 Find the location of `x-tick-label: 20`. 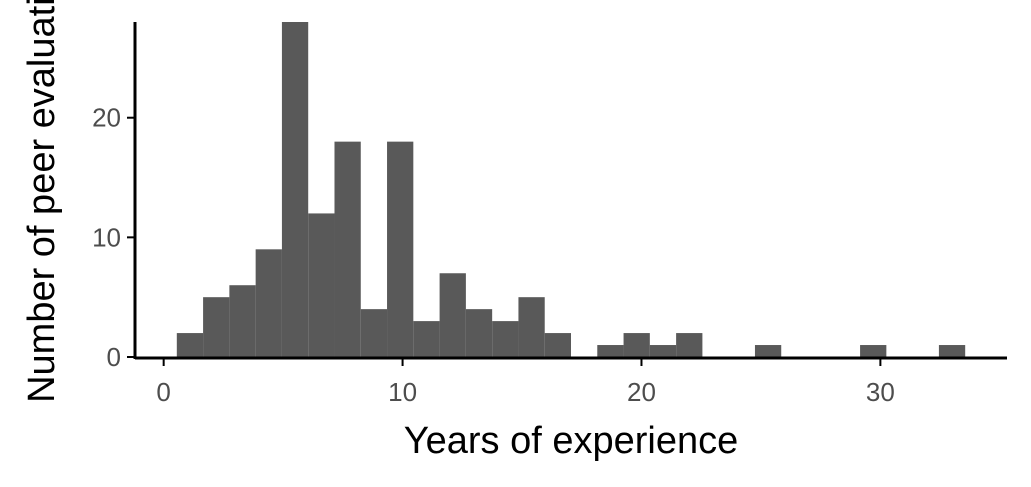

x-tick-label: 20 is located at coordinates (641, 392).